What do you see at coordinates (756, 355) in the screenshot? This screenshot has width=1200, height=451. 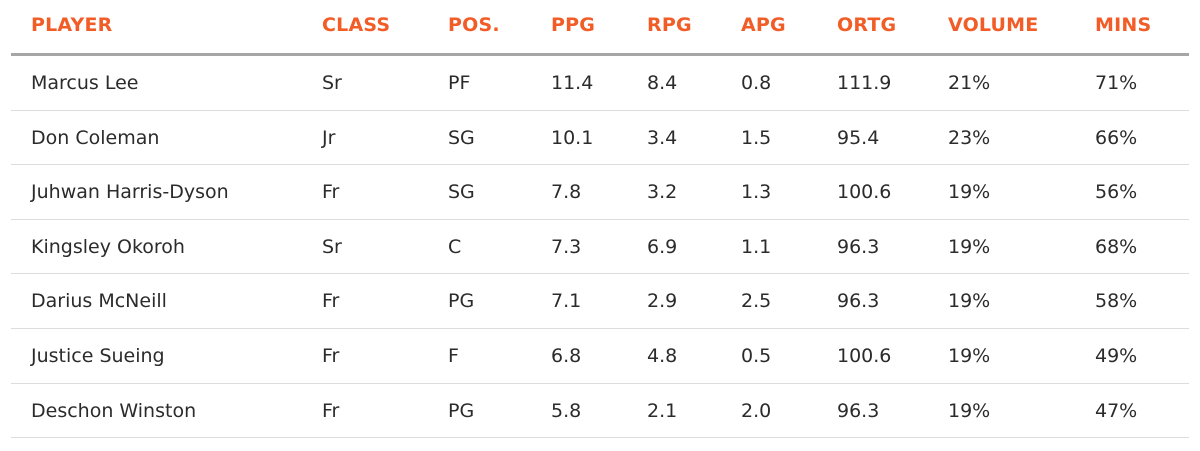 I see `apg-cell: 0.5` at bounding box center [756, 355].